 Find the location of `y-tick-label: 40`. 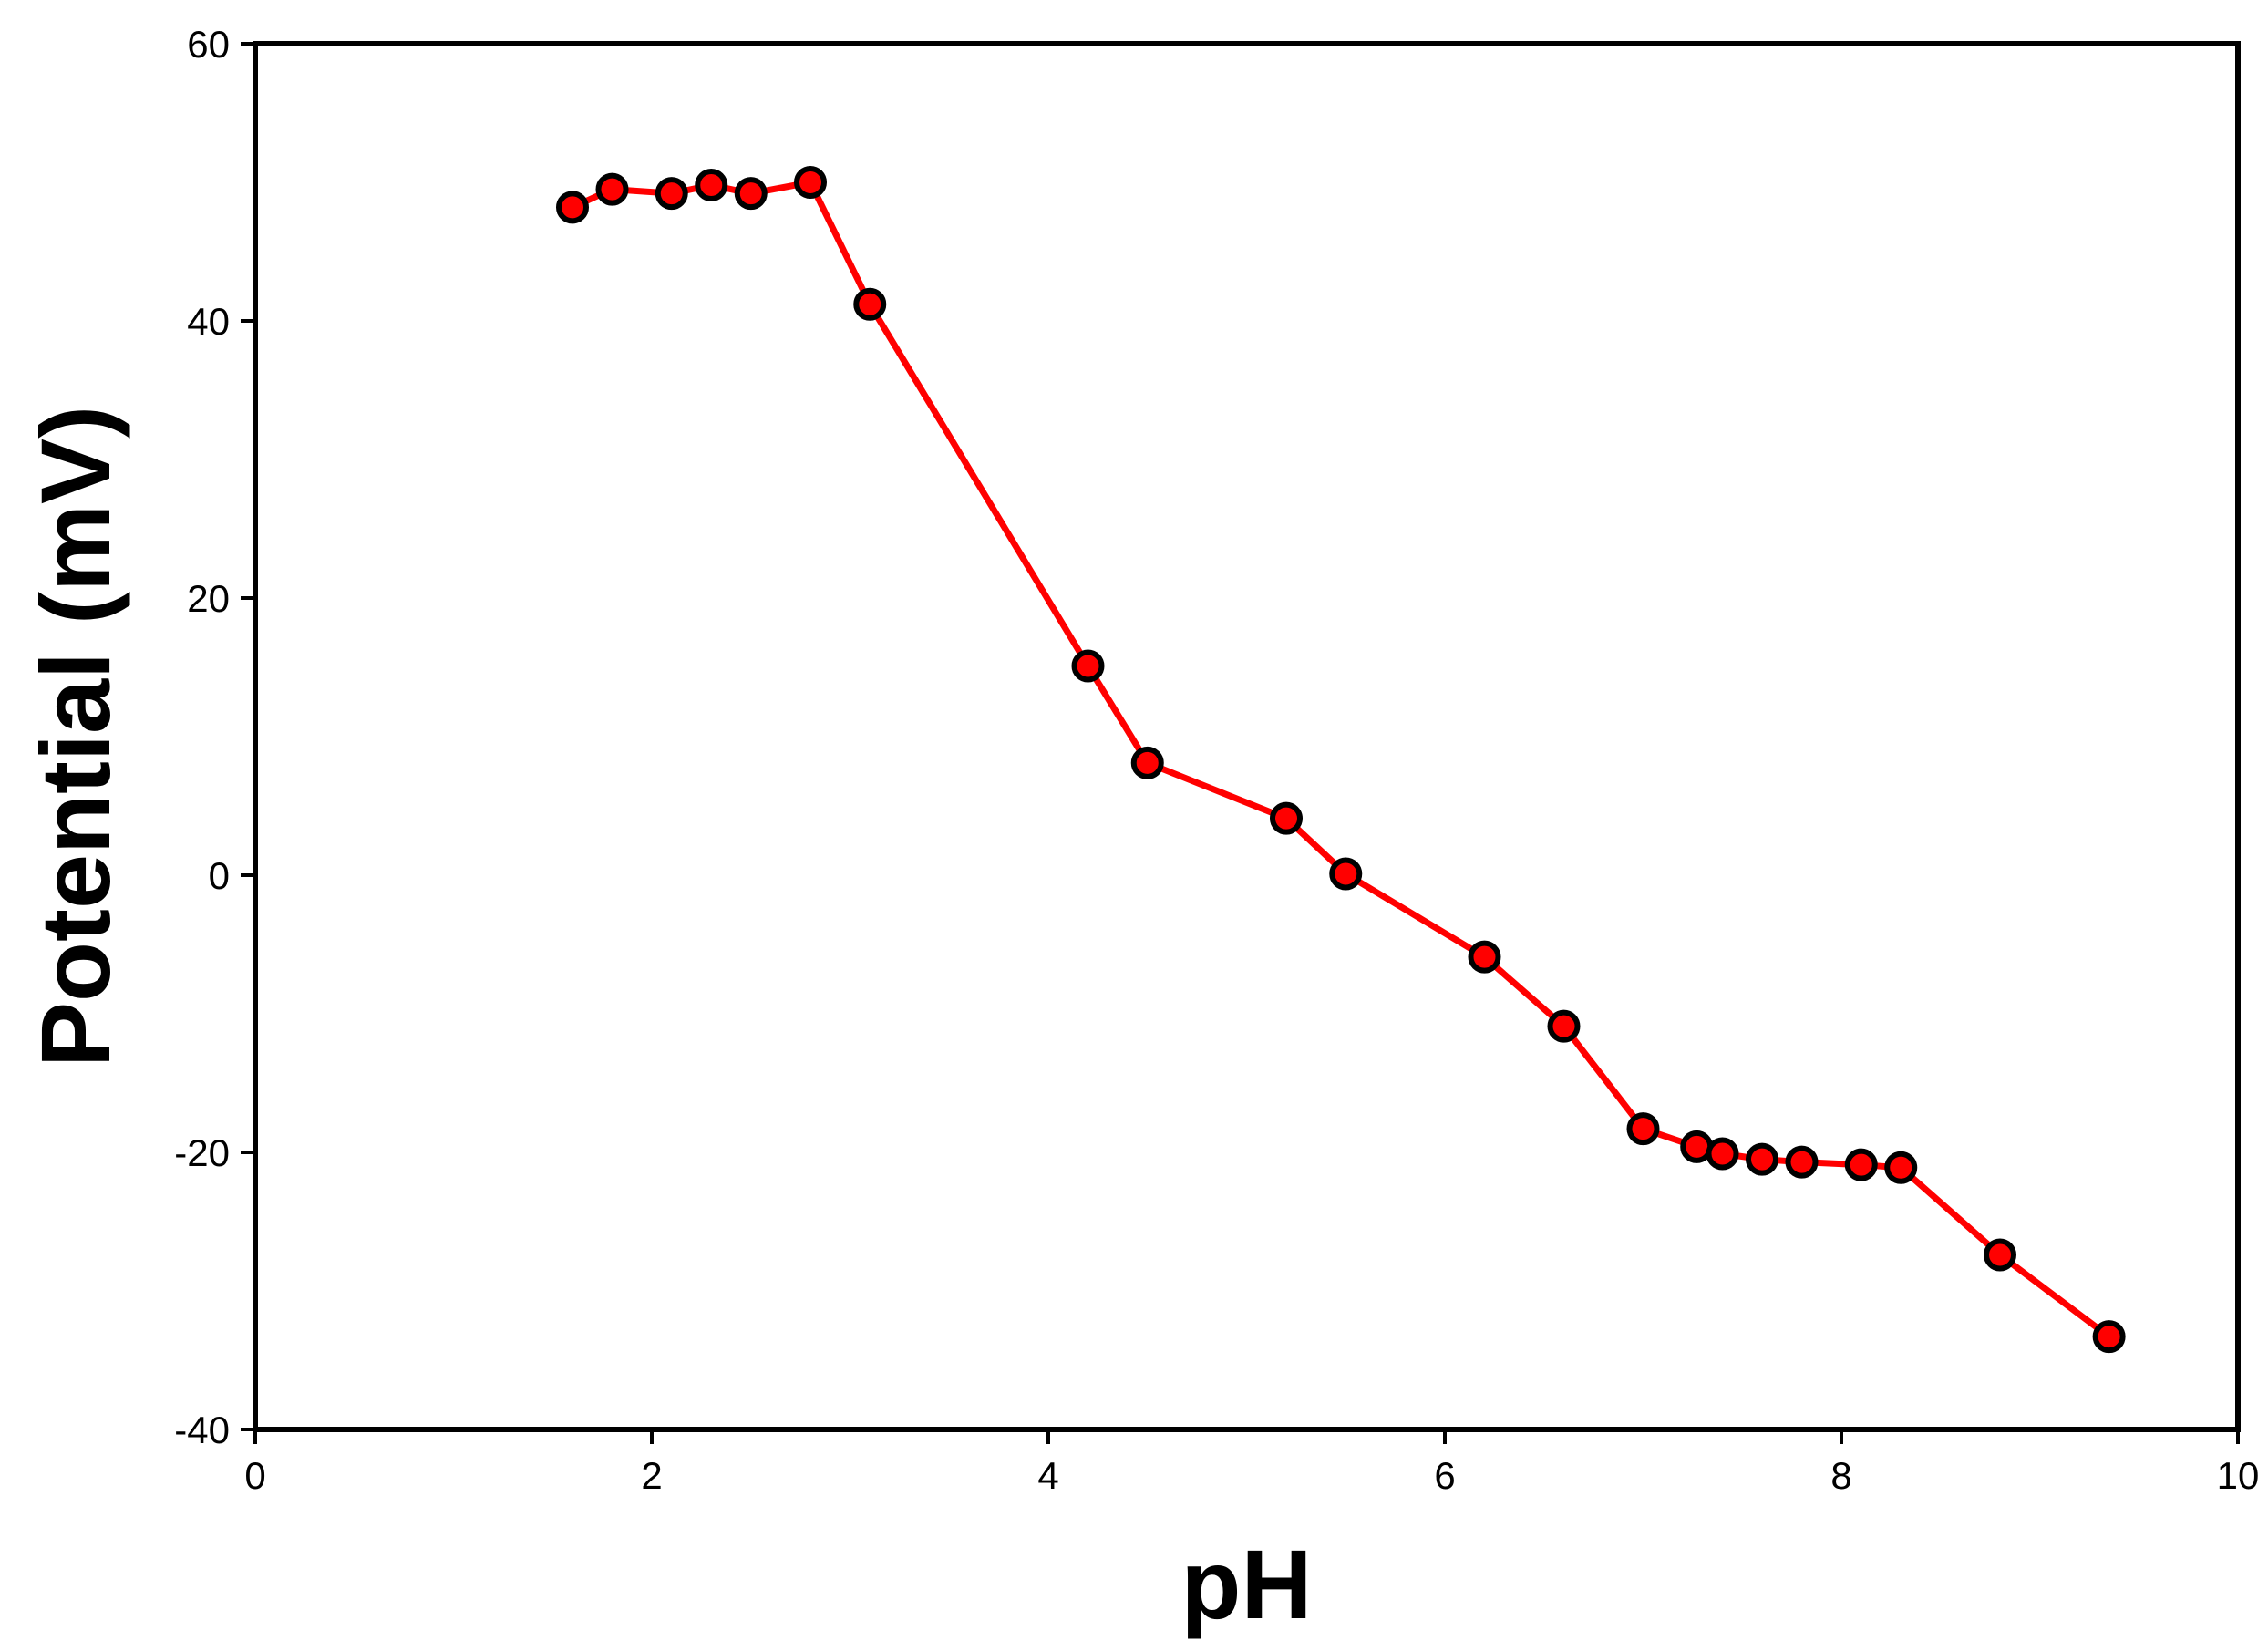

y-tick-label: 40 is located at coordinates (209, 322).